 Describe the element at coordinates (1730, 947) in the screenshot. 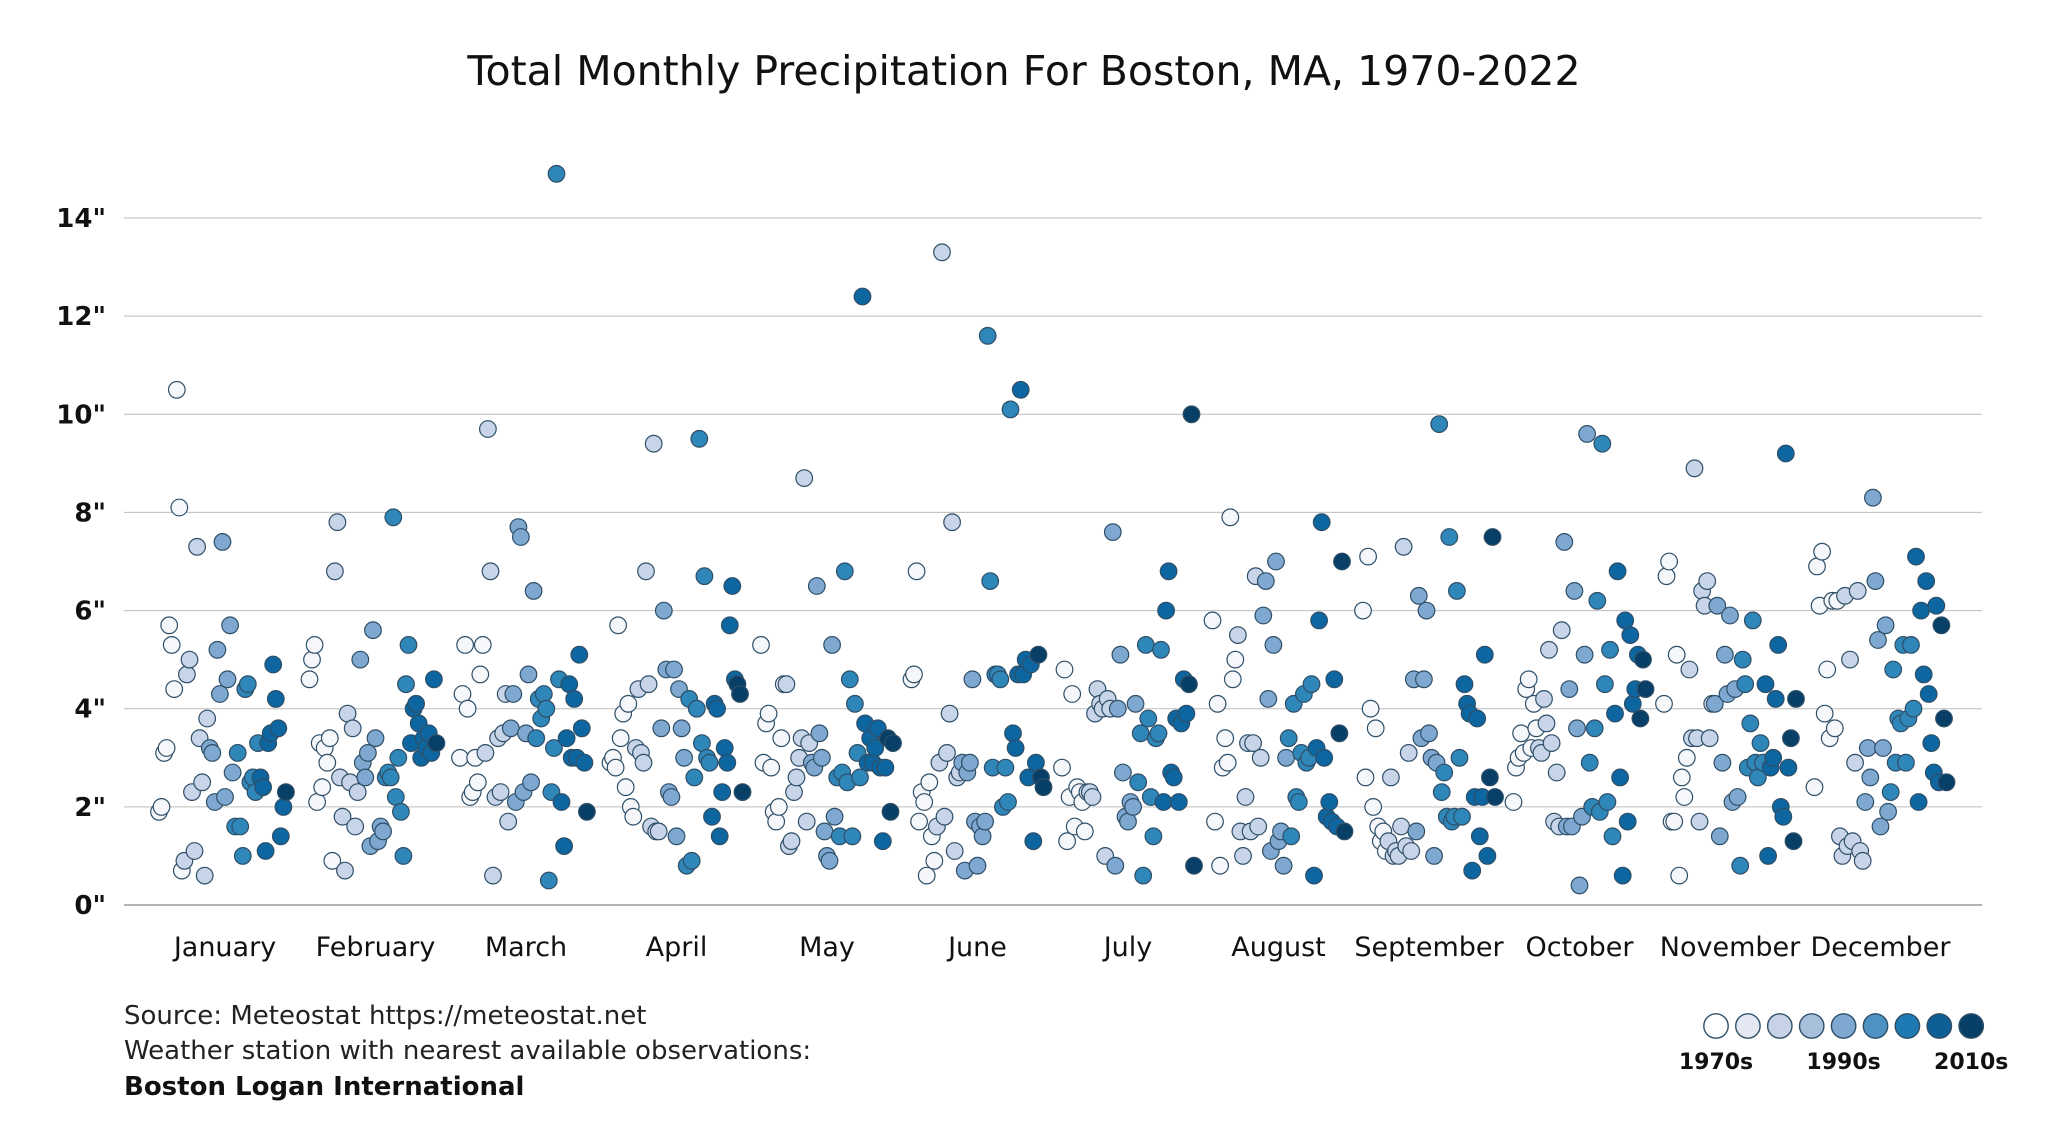

I see `x-tick-label: November` at that location.